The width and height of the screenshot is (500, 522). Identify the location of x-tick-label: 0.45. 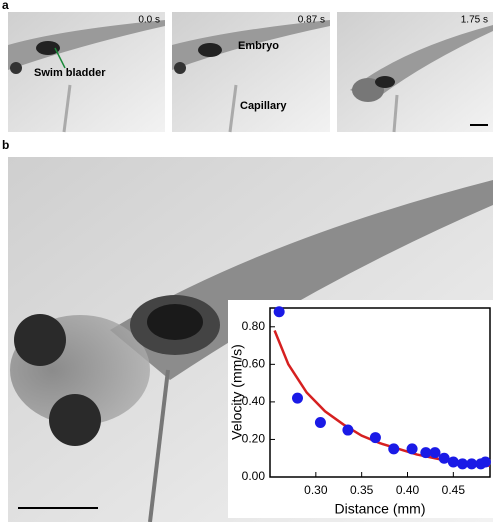
(454, 490).